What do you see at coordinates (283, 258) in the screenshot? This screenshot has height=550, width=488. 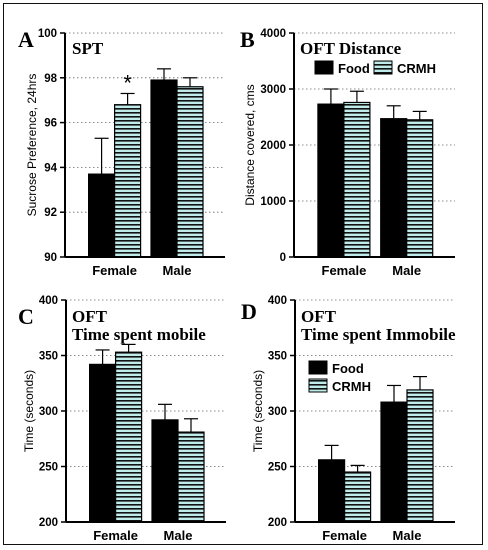 I see `y-tick-label: 0` at bounding box center [283, 258].